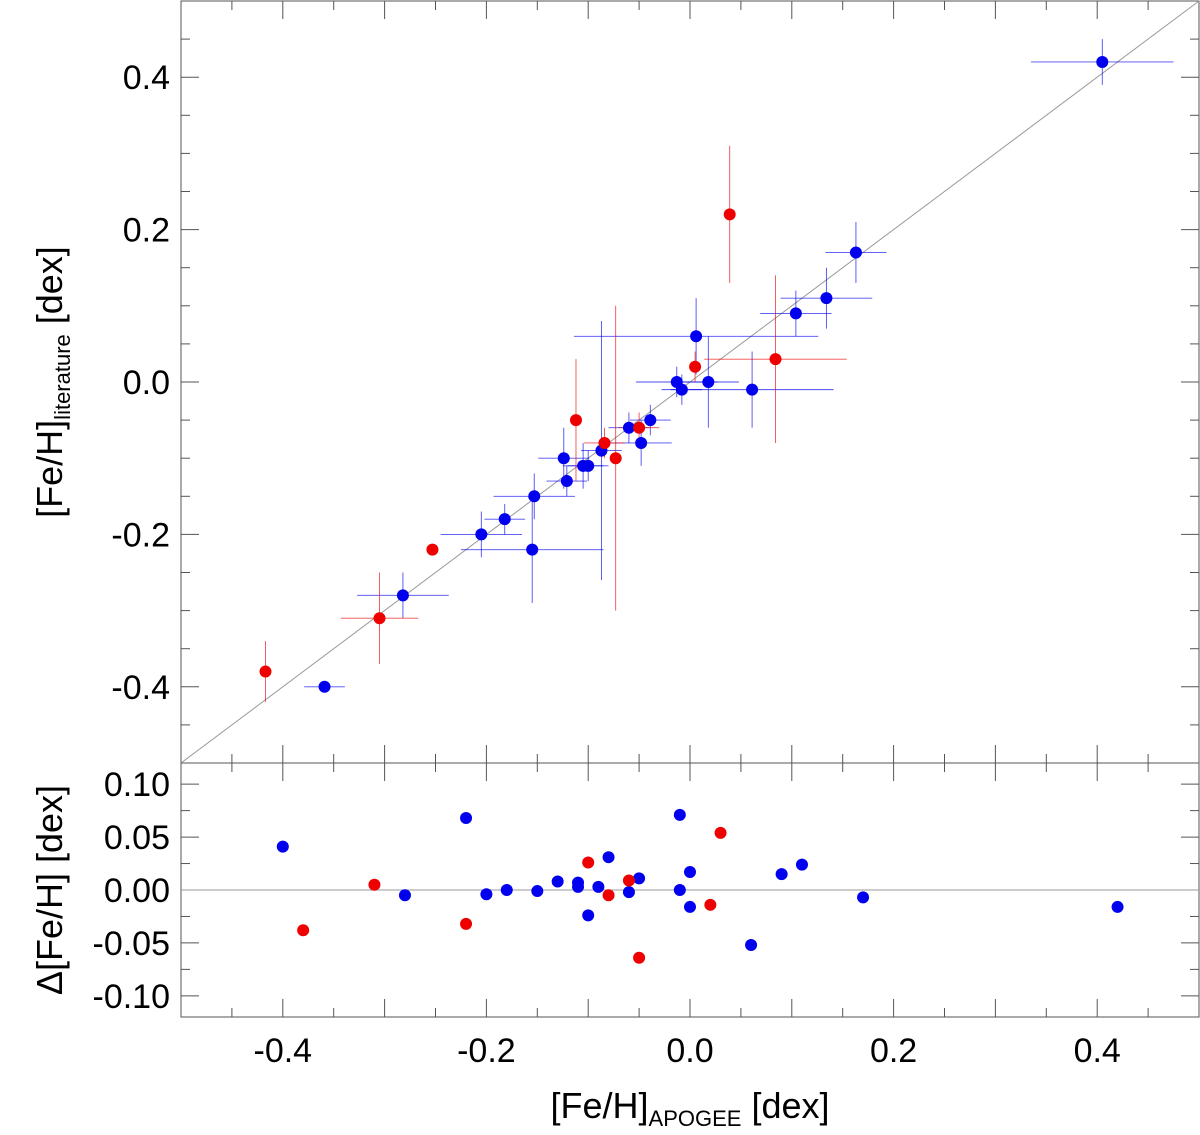 This screenshot has height=1135, width=1200. I want to click on main-y-tick-label: -0.4, so click(140, 688).